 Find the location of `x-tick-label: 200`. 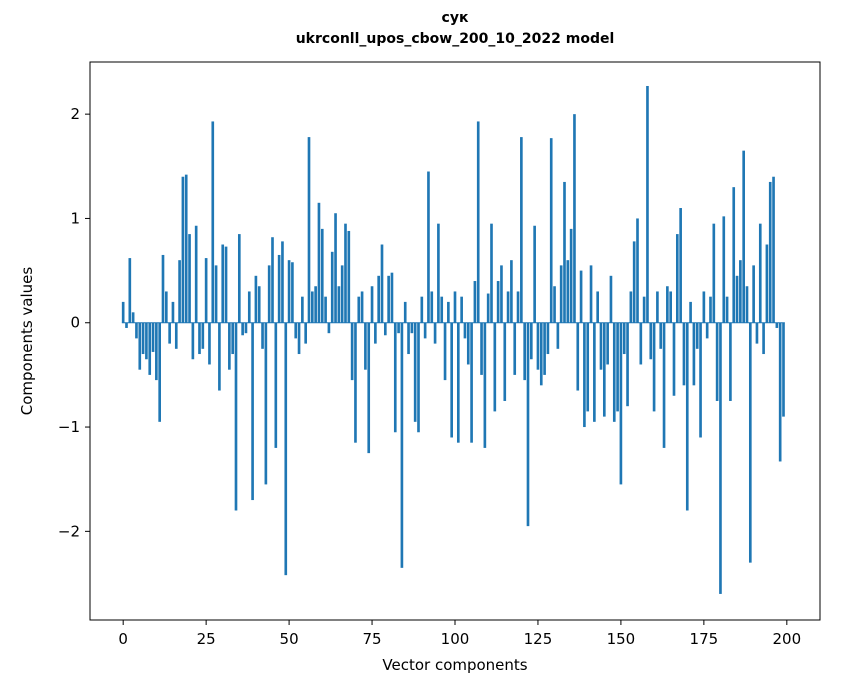

x-tick-label: 200 is located at coordinates (786, 639).